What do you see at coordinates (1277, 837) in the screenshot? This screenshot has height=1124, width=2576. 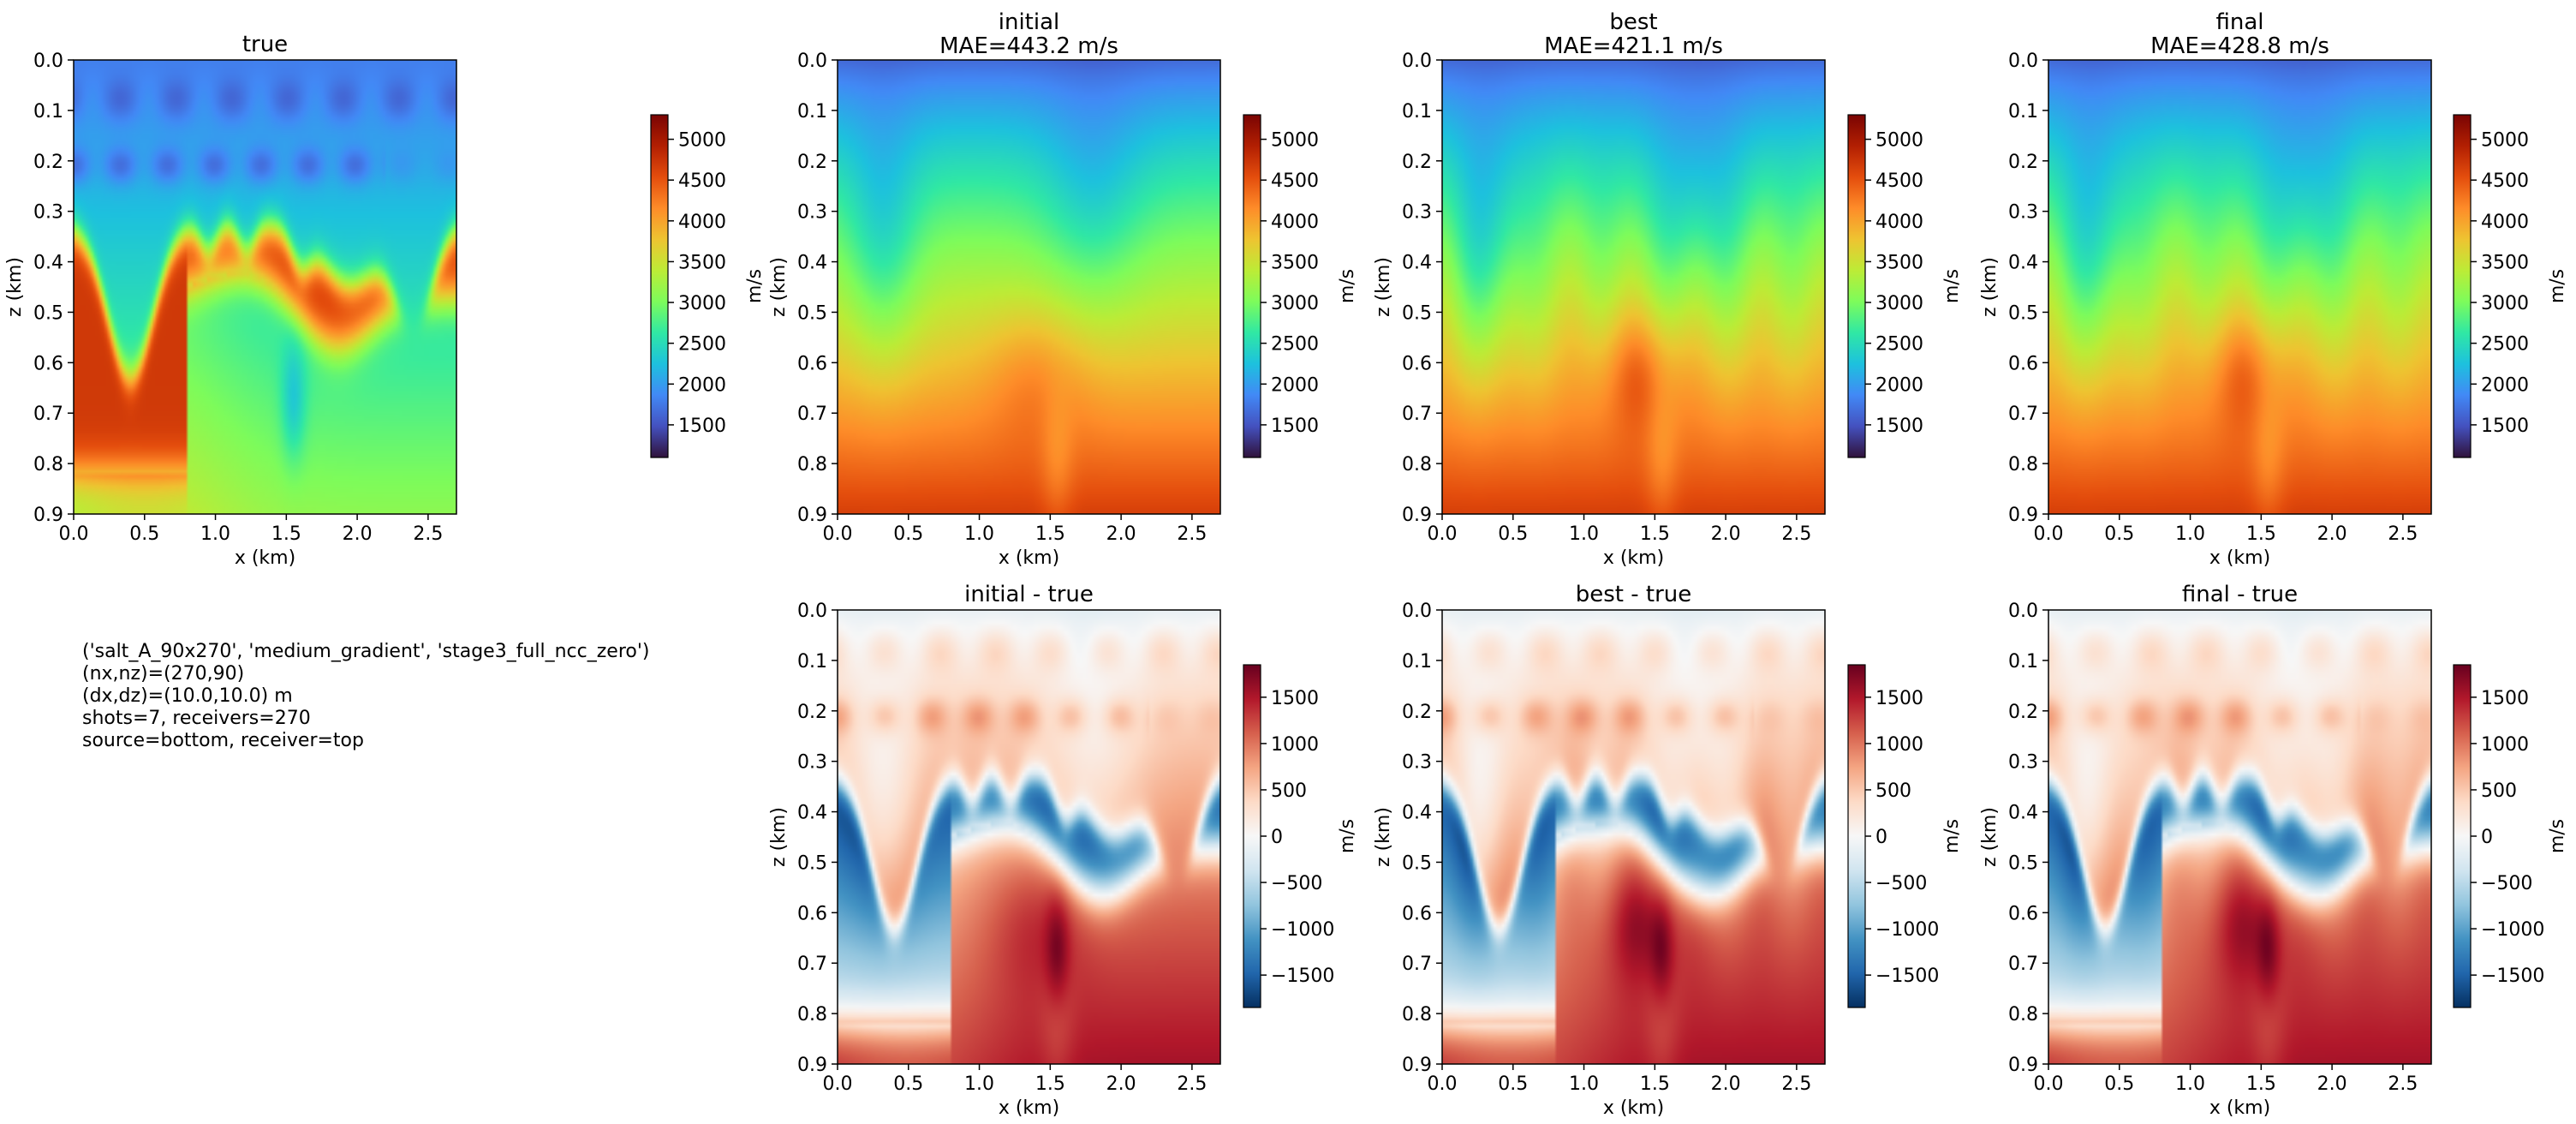 I see `colorbar-tick-label: 0` at bounding box center [1277, 837].